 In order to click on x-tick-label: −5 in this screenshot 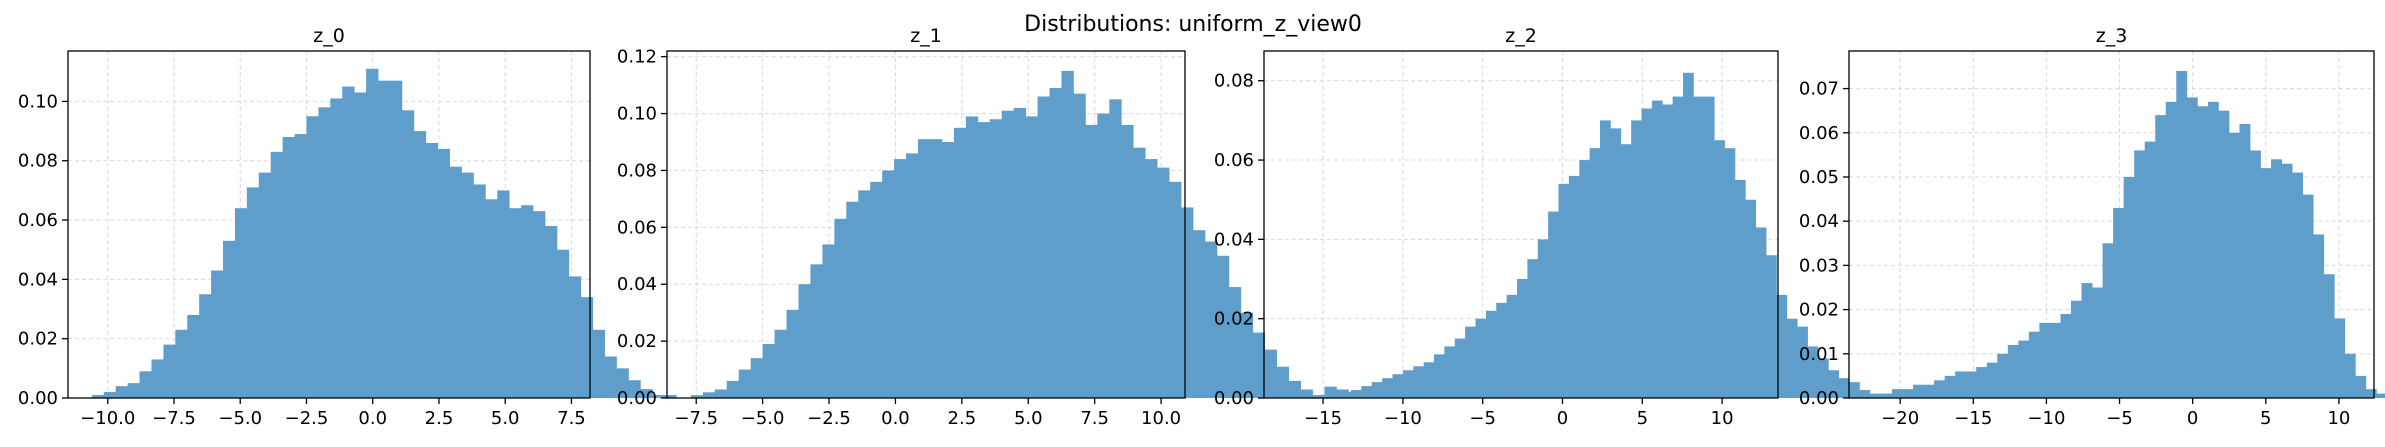, I will do `click(1482, 418)`.